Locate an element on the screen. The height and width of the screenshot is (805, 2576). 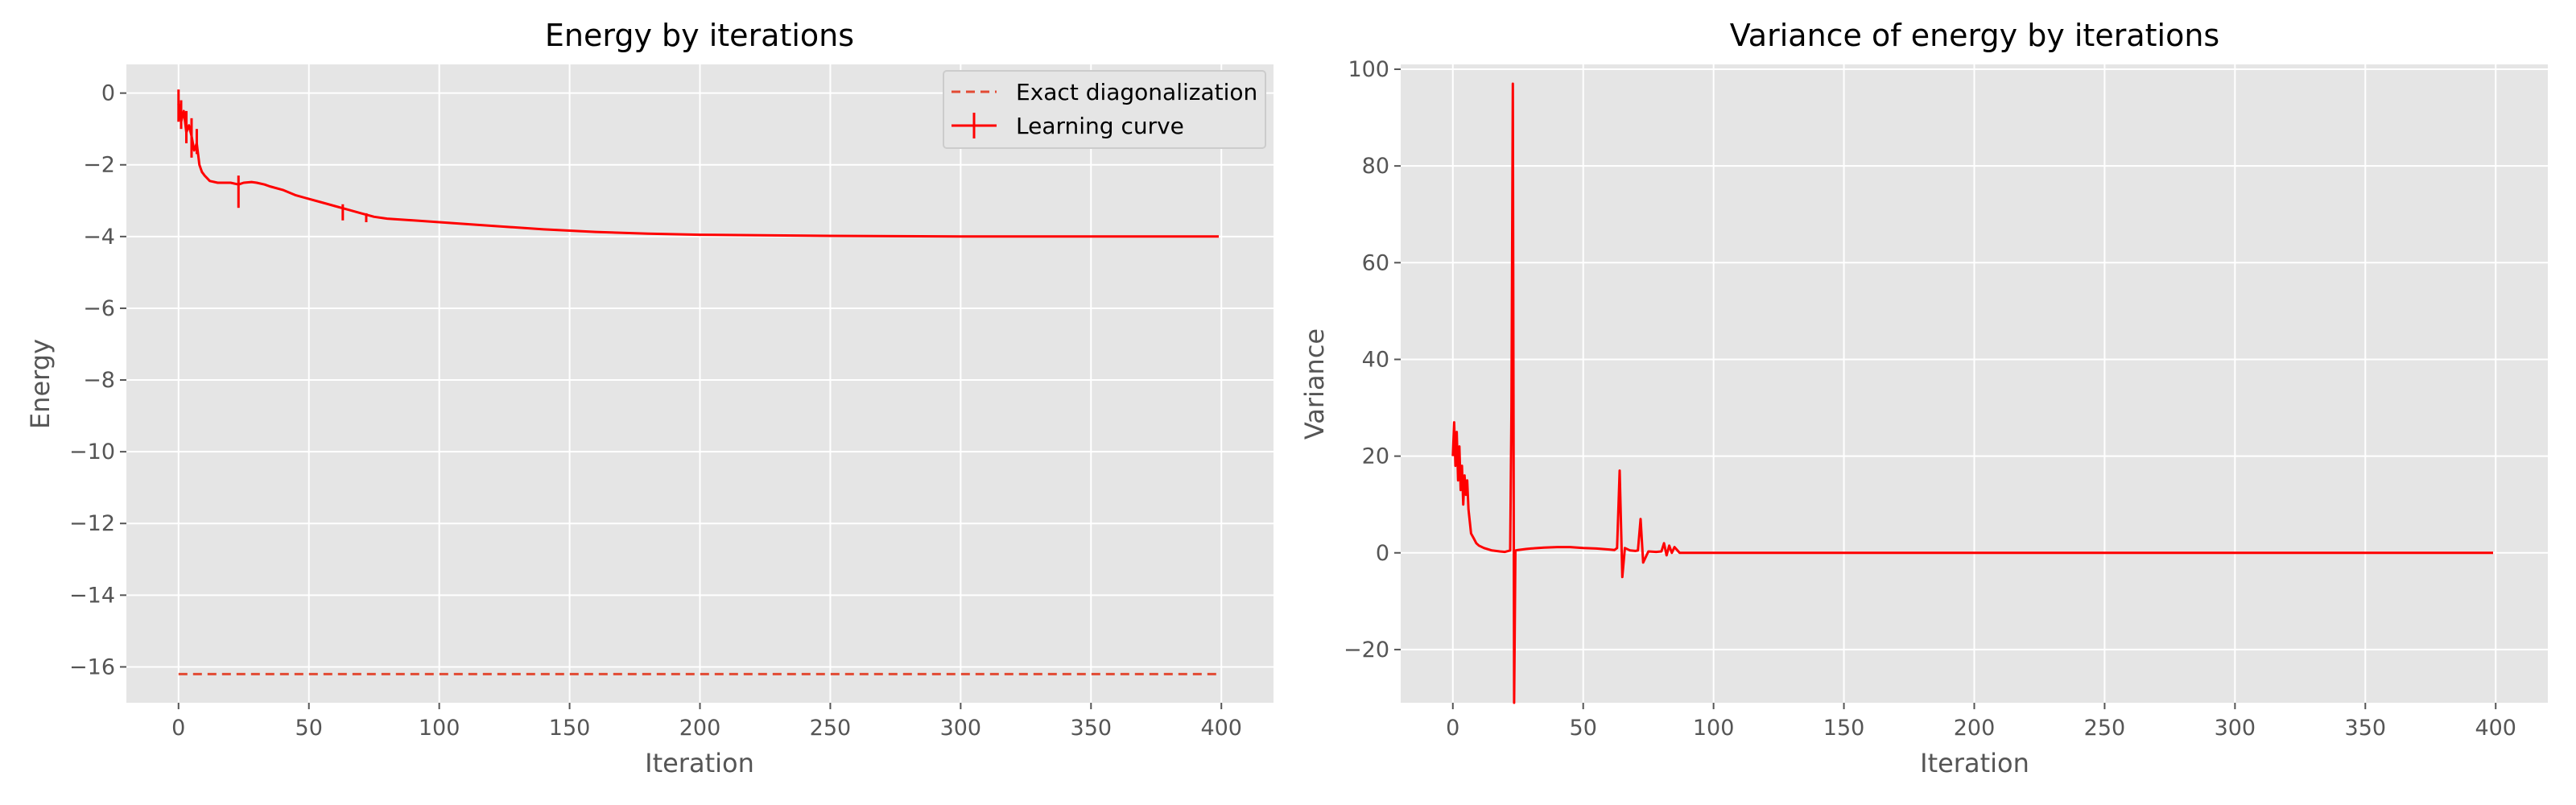
energy-y-tick-label: −14 is located at coordinates (92, 595).